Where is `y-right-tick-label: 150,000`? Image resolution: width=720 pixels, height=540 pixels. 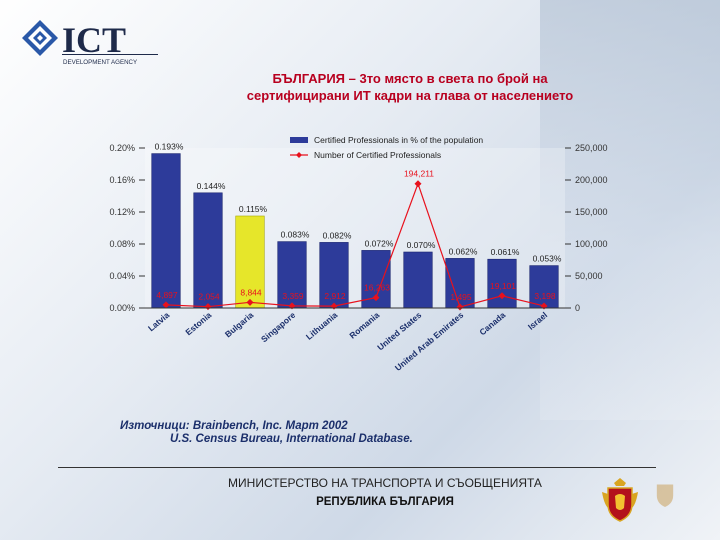 y-right-tick-label: 150,000 is located at coordinates (591, 212).